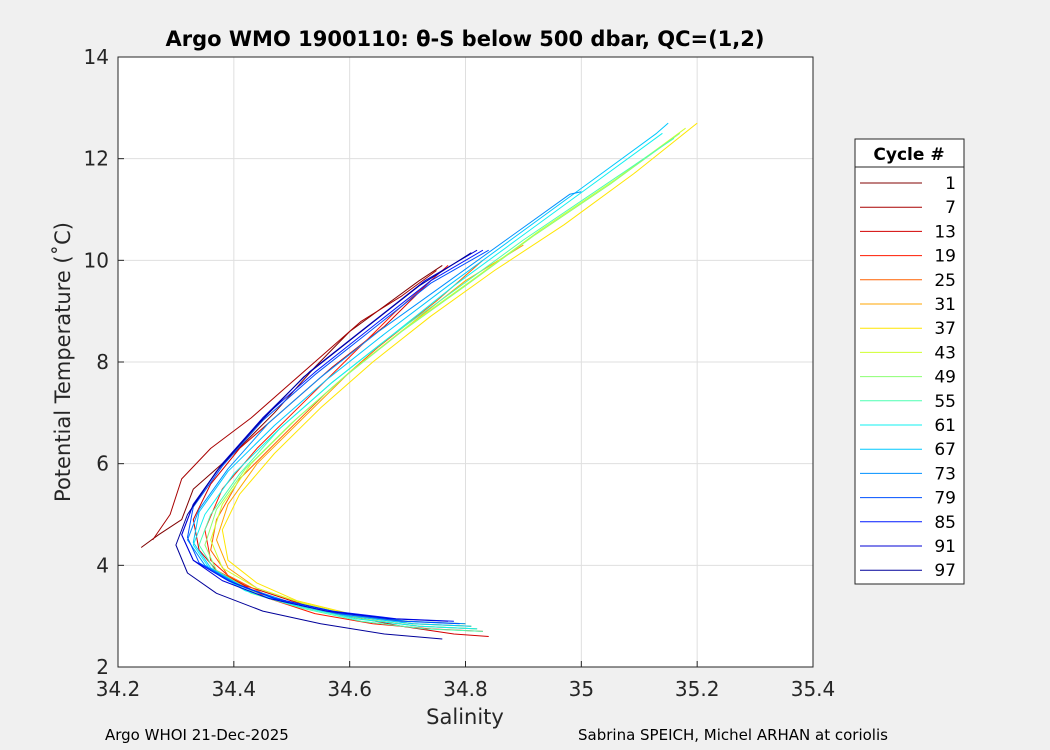 The width and height of the screenshot is (1050, 750). Describe the element at coordinates (945, 426) in the screenshot. I see `legend-entry-label: 61` at that location.